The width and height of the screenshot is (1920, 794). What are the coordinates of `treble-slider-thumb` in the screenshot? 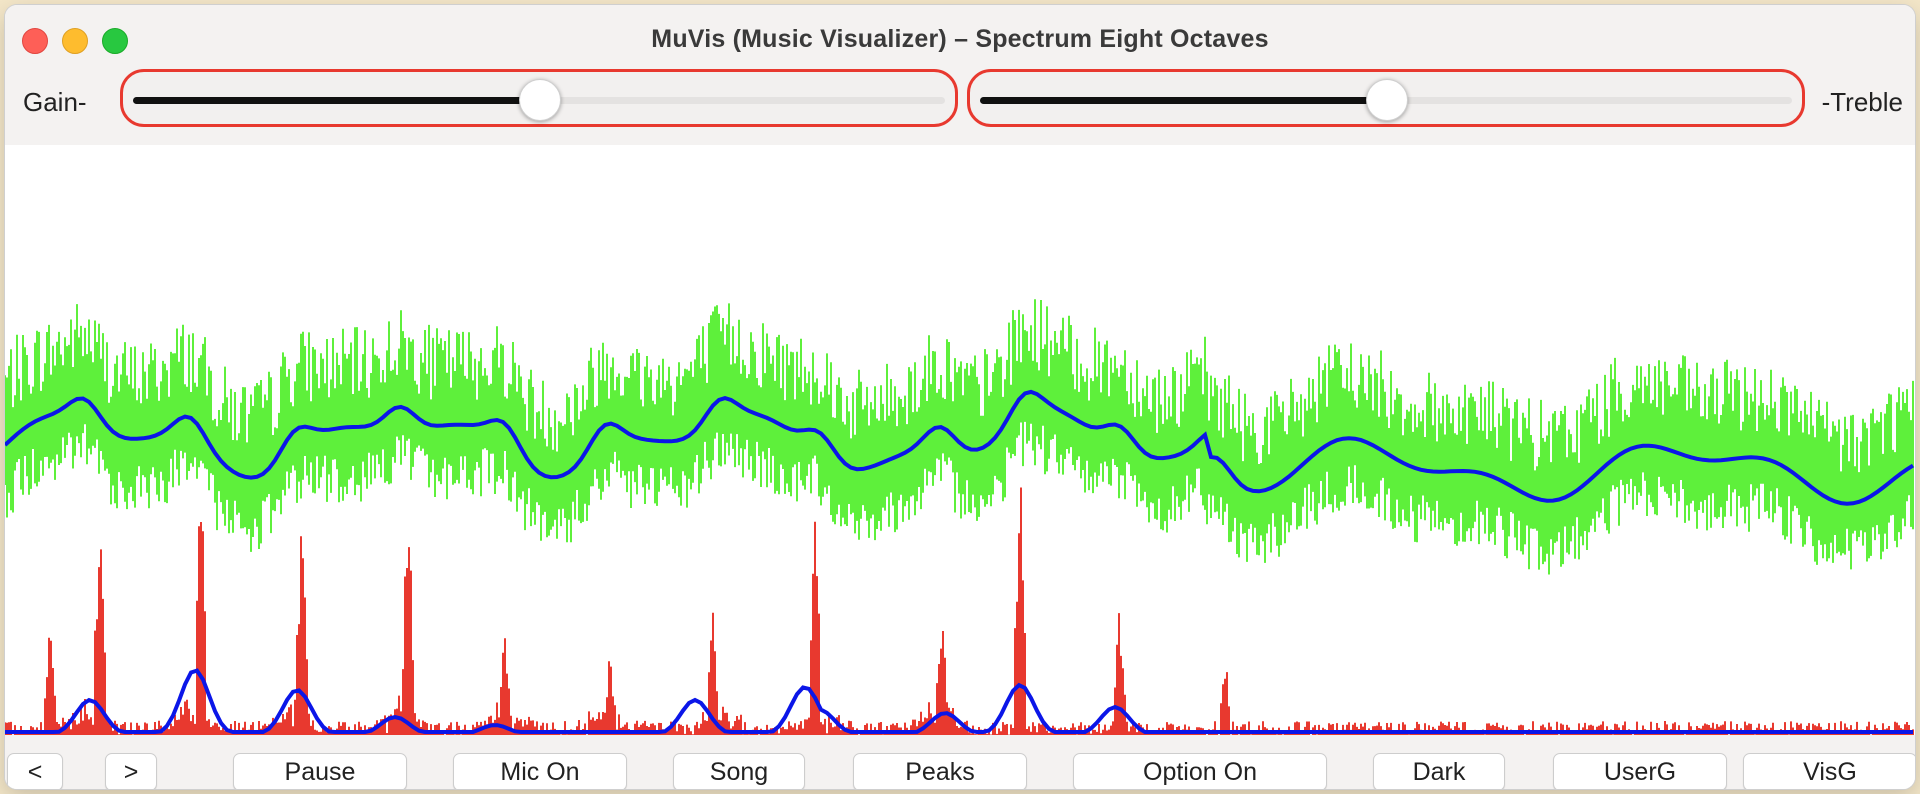 It's located at (1387, 100).